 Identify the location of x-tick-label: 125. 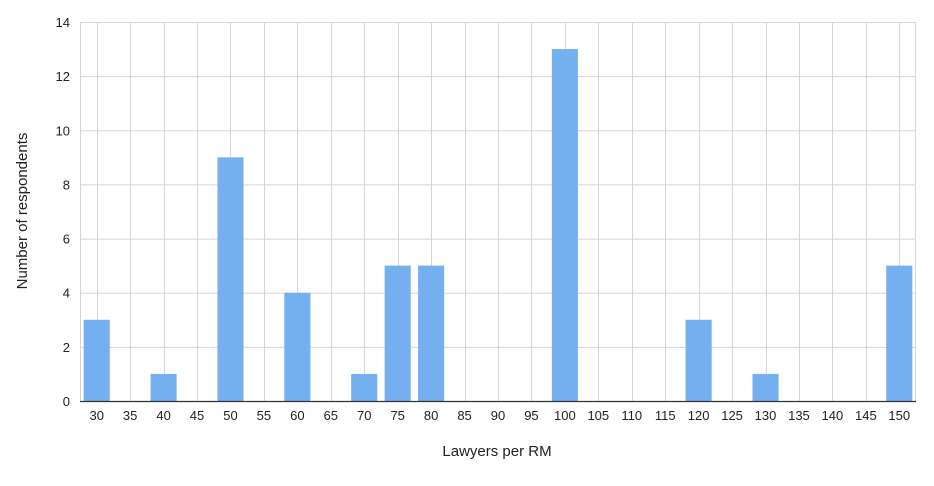
(732, 415).